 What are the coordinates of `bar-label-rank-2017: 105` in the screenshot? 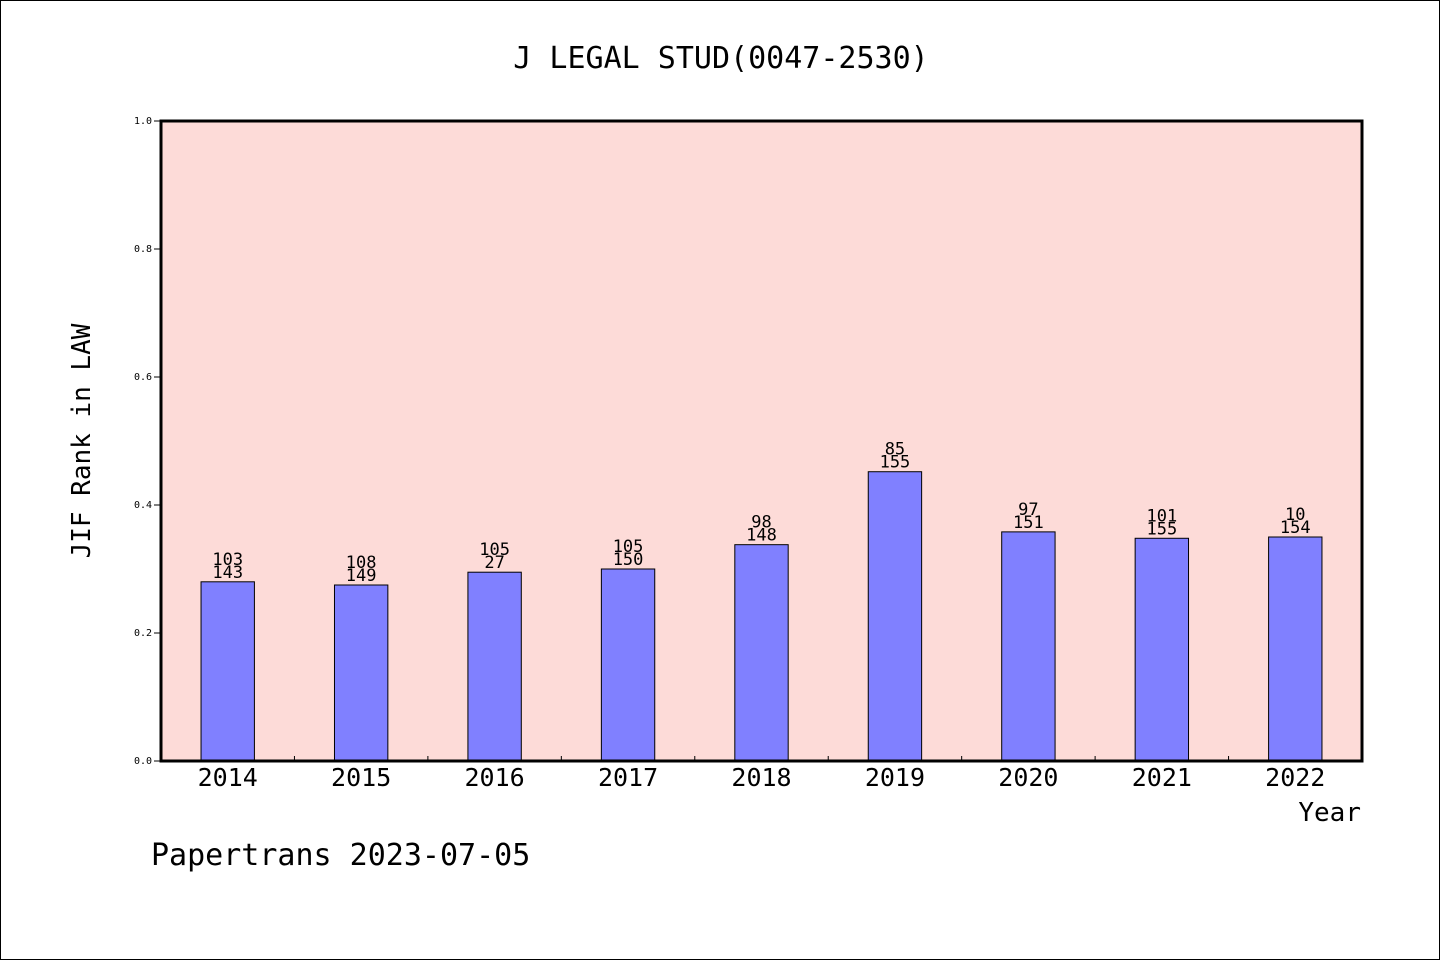 It's located at (628, 547).